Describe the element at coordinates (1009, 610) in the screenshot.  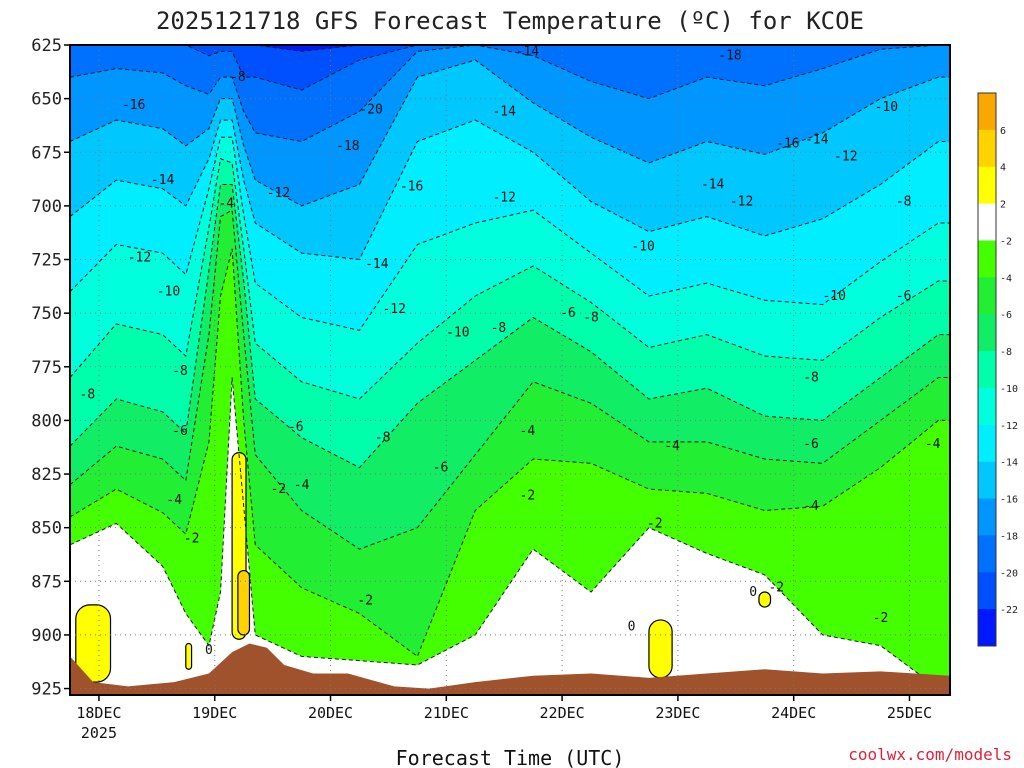
I see `colorbar-label: -22` at that location.